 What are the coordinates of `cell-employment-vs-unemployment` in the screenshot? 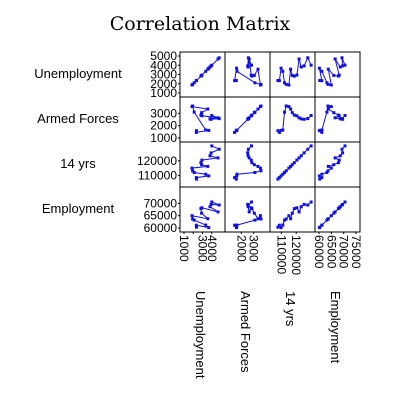 It's located at (202, 209).